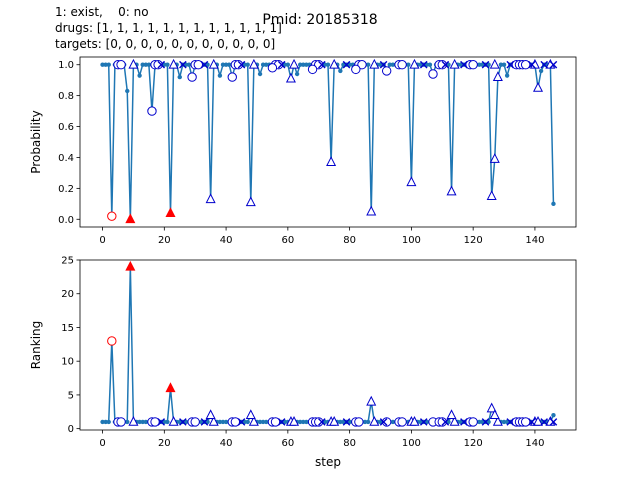  I want to click on x-tick-label: 20, so click(164, 240).